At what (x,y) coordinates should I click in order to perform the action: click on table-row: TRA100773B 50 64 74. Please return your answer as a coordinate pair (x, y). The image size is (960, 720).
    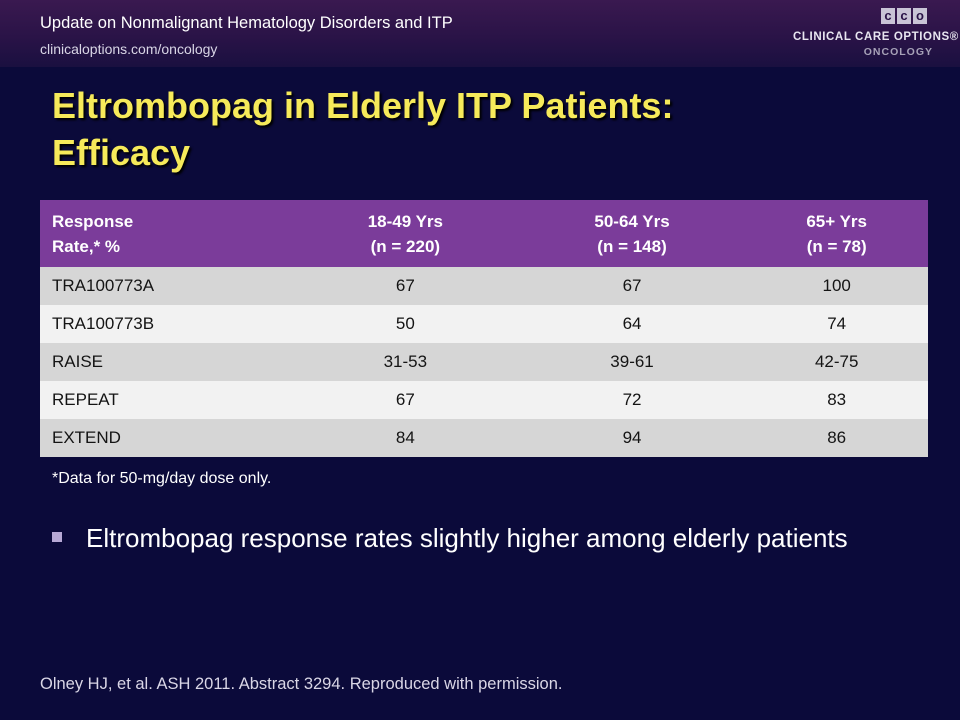
    Looking at the image, I should click on (484, 324).